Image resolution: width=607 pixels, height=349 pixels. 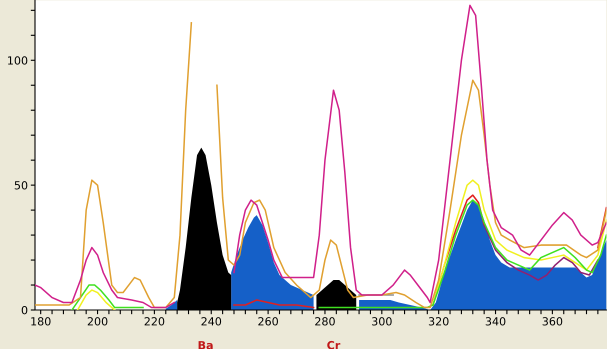 I want to click on x-tick-label: 180, so click(x=41, y=321).